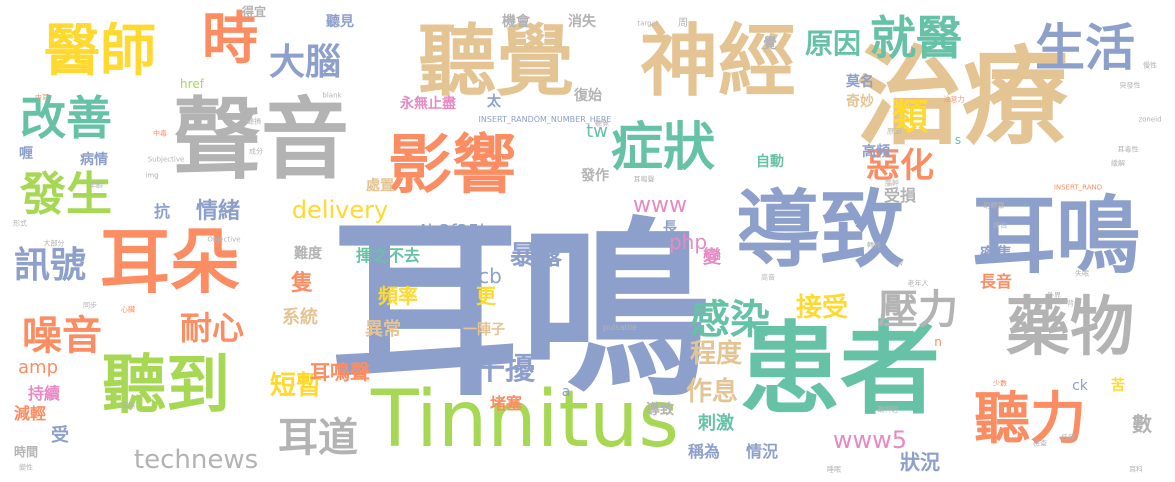  I want to click on cloud-word: 變性, so click(26, 467).